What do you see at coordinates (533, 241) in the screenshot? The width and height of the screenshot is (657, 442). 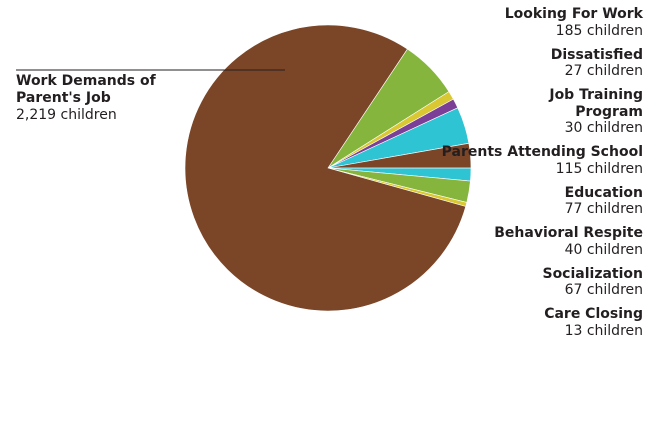 I see `legend-item-behavioral-respite: Behavioral Respite 40 children` at bounding box center [533, 241].